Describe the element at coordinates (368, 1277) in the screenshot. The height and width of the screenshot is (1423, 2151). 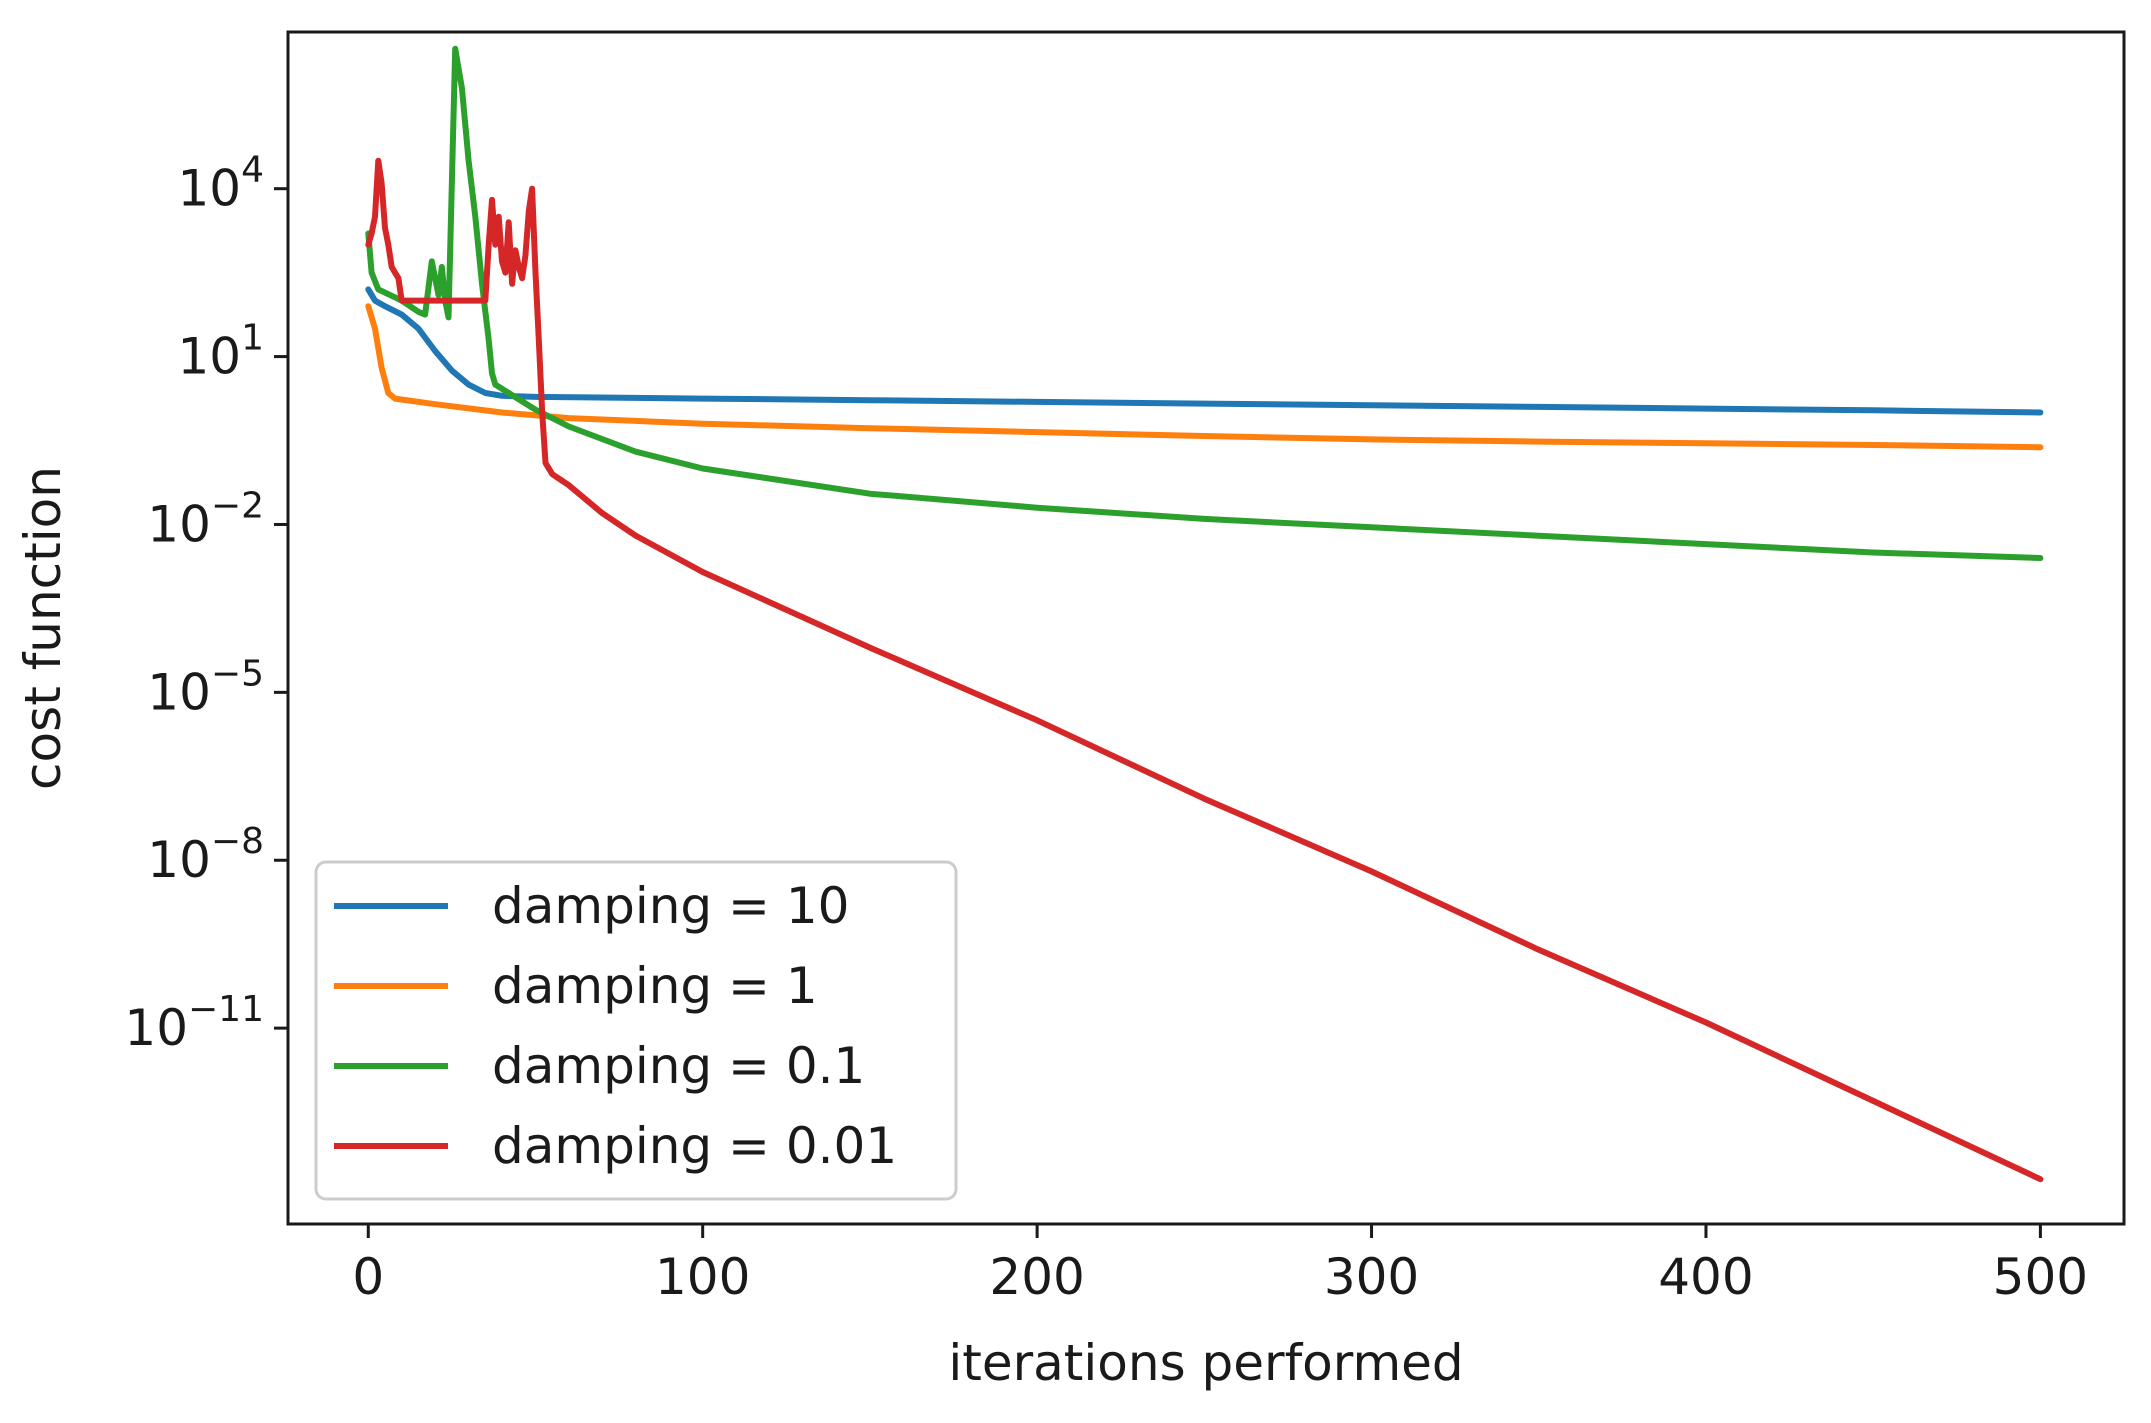
I see `x-tick-label: 0` at that location.